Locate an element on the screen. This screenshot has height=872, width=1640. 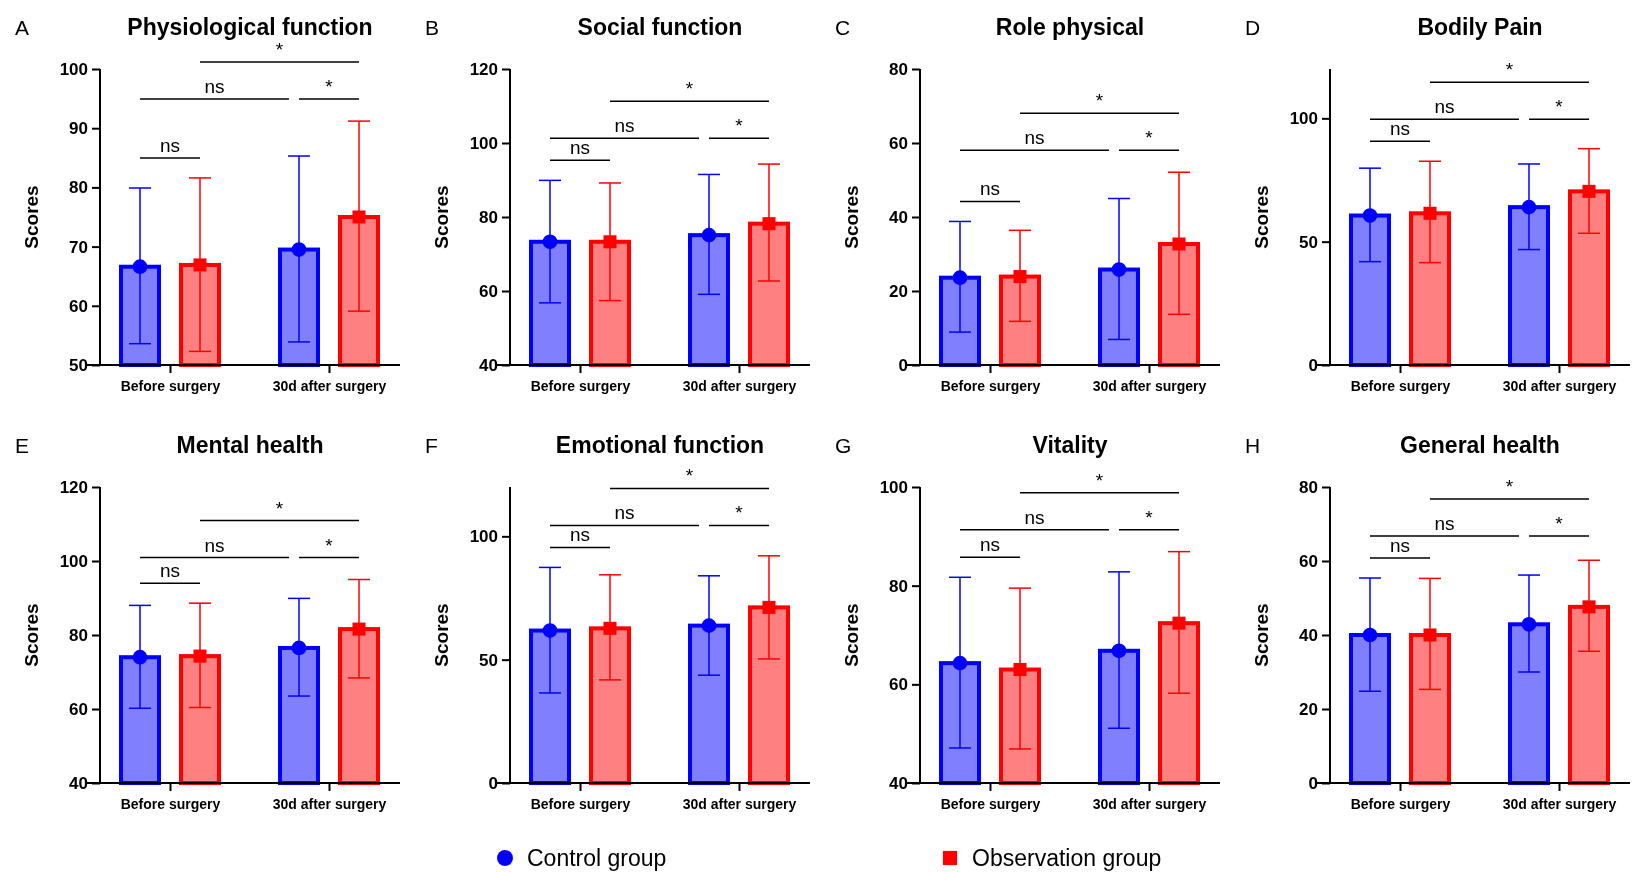
y-tick-label: 90 is located at coordinates (78, 129).